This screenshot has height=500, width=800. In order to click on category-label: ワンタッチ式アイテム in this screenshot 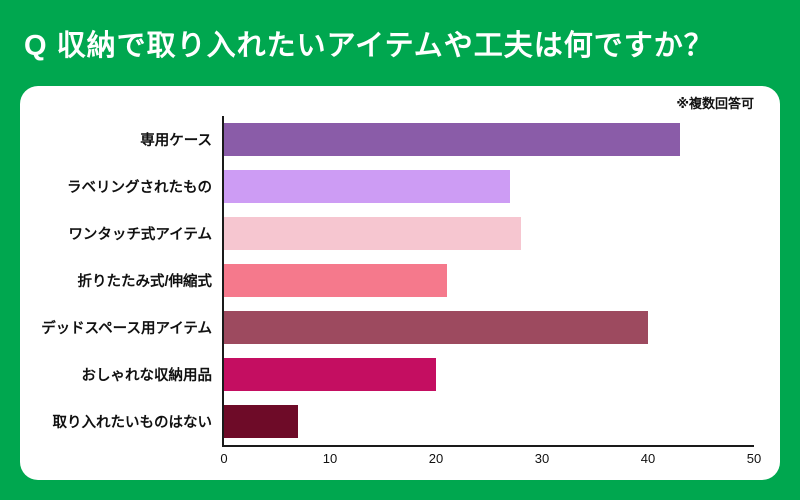, I will do `click(140, 235)`.